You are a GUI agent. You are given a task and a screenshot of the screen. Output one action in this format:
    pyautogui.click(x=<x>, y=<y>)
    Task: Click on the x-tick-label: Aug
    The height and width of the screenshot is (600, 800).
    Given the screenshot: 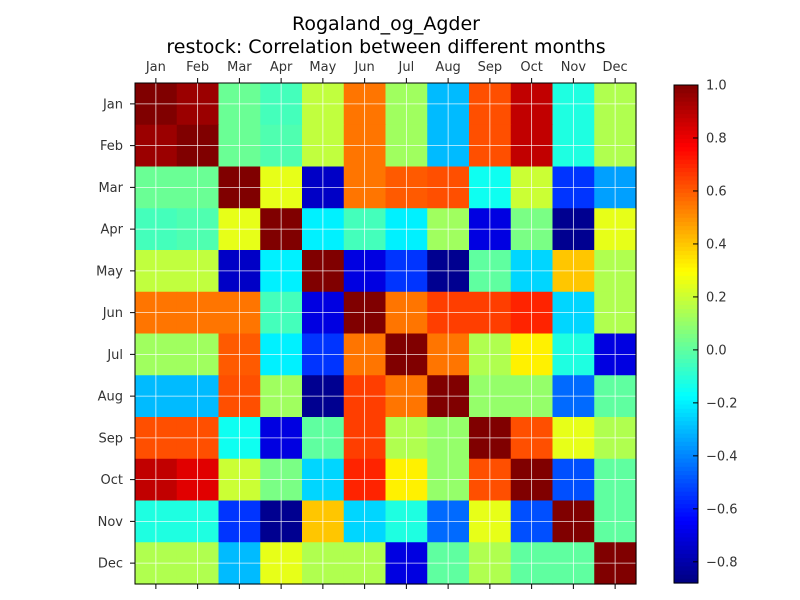 What is the action you would take?
    pyautogui.click(x=447, y=67)
    